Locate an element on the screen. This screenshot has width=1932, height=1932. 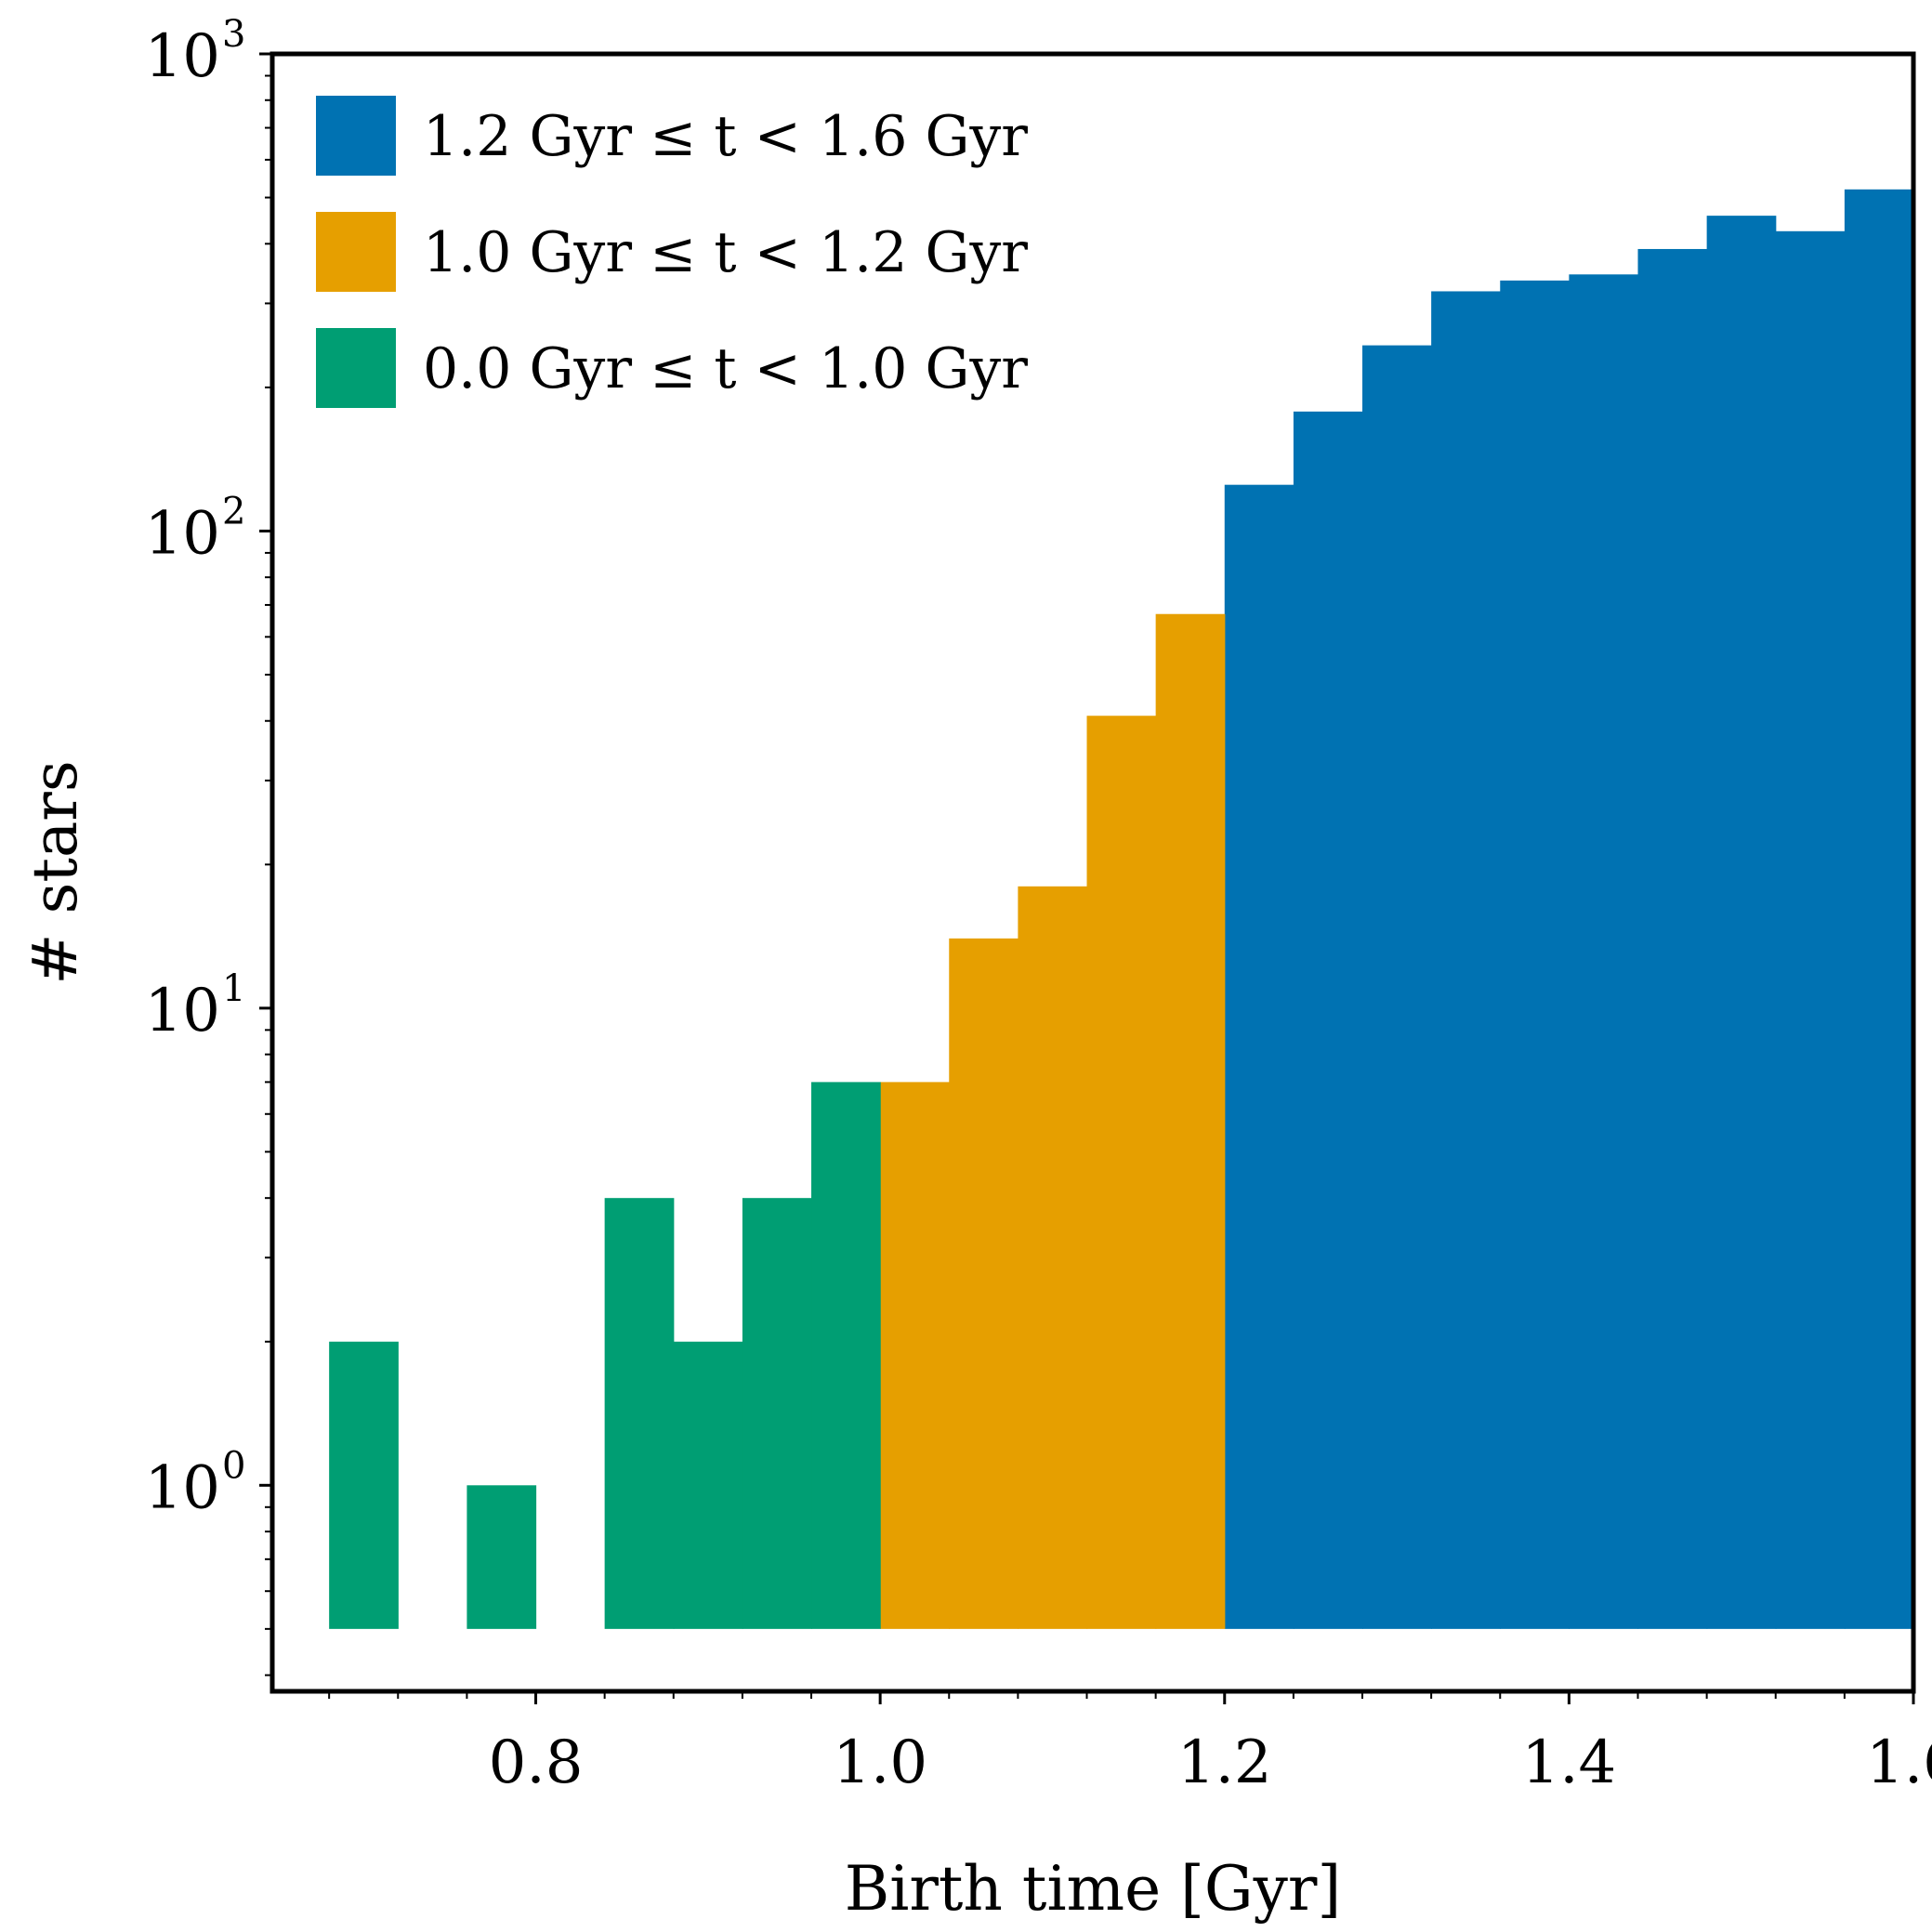
x-tick-label: 0.8 is located at coordinates (536, 1762).